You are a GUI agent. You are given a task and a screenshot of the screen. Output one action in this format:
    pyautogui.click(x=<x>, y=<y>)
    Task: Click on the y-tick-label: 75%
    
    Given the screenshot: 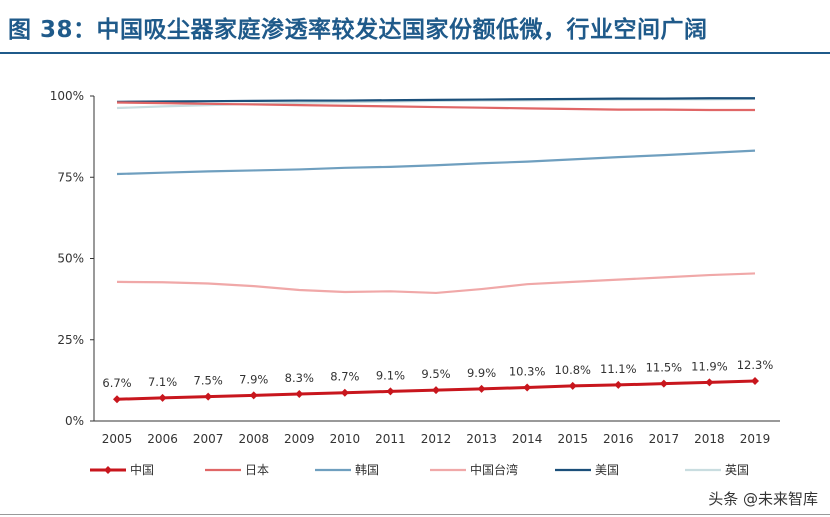 What is the action you would take?
    pyautogui.click(x=70, y=177)
    